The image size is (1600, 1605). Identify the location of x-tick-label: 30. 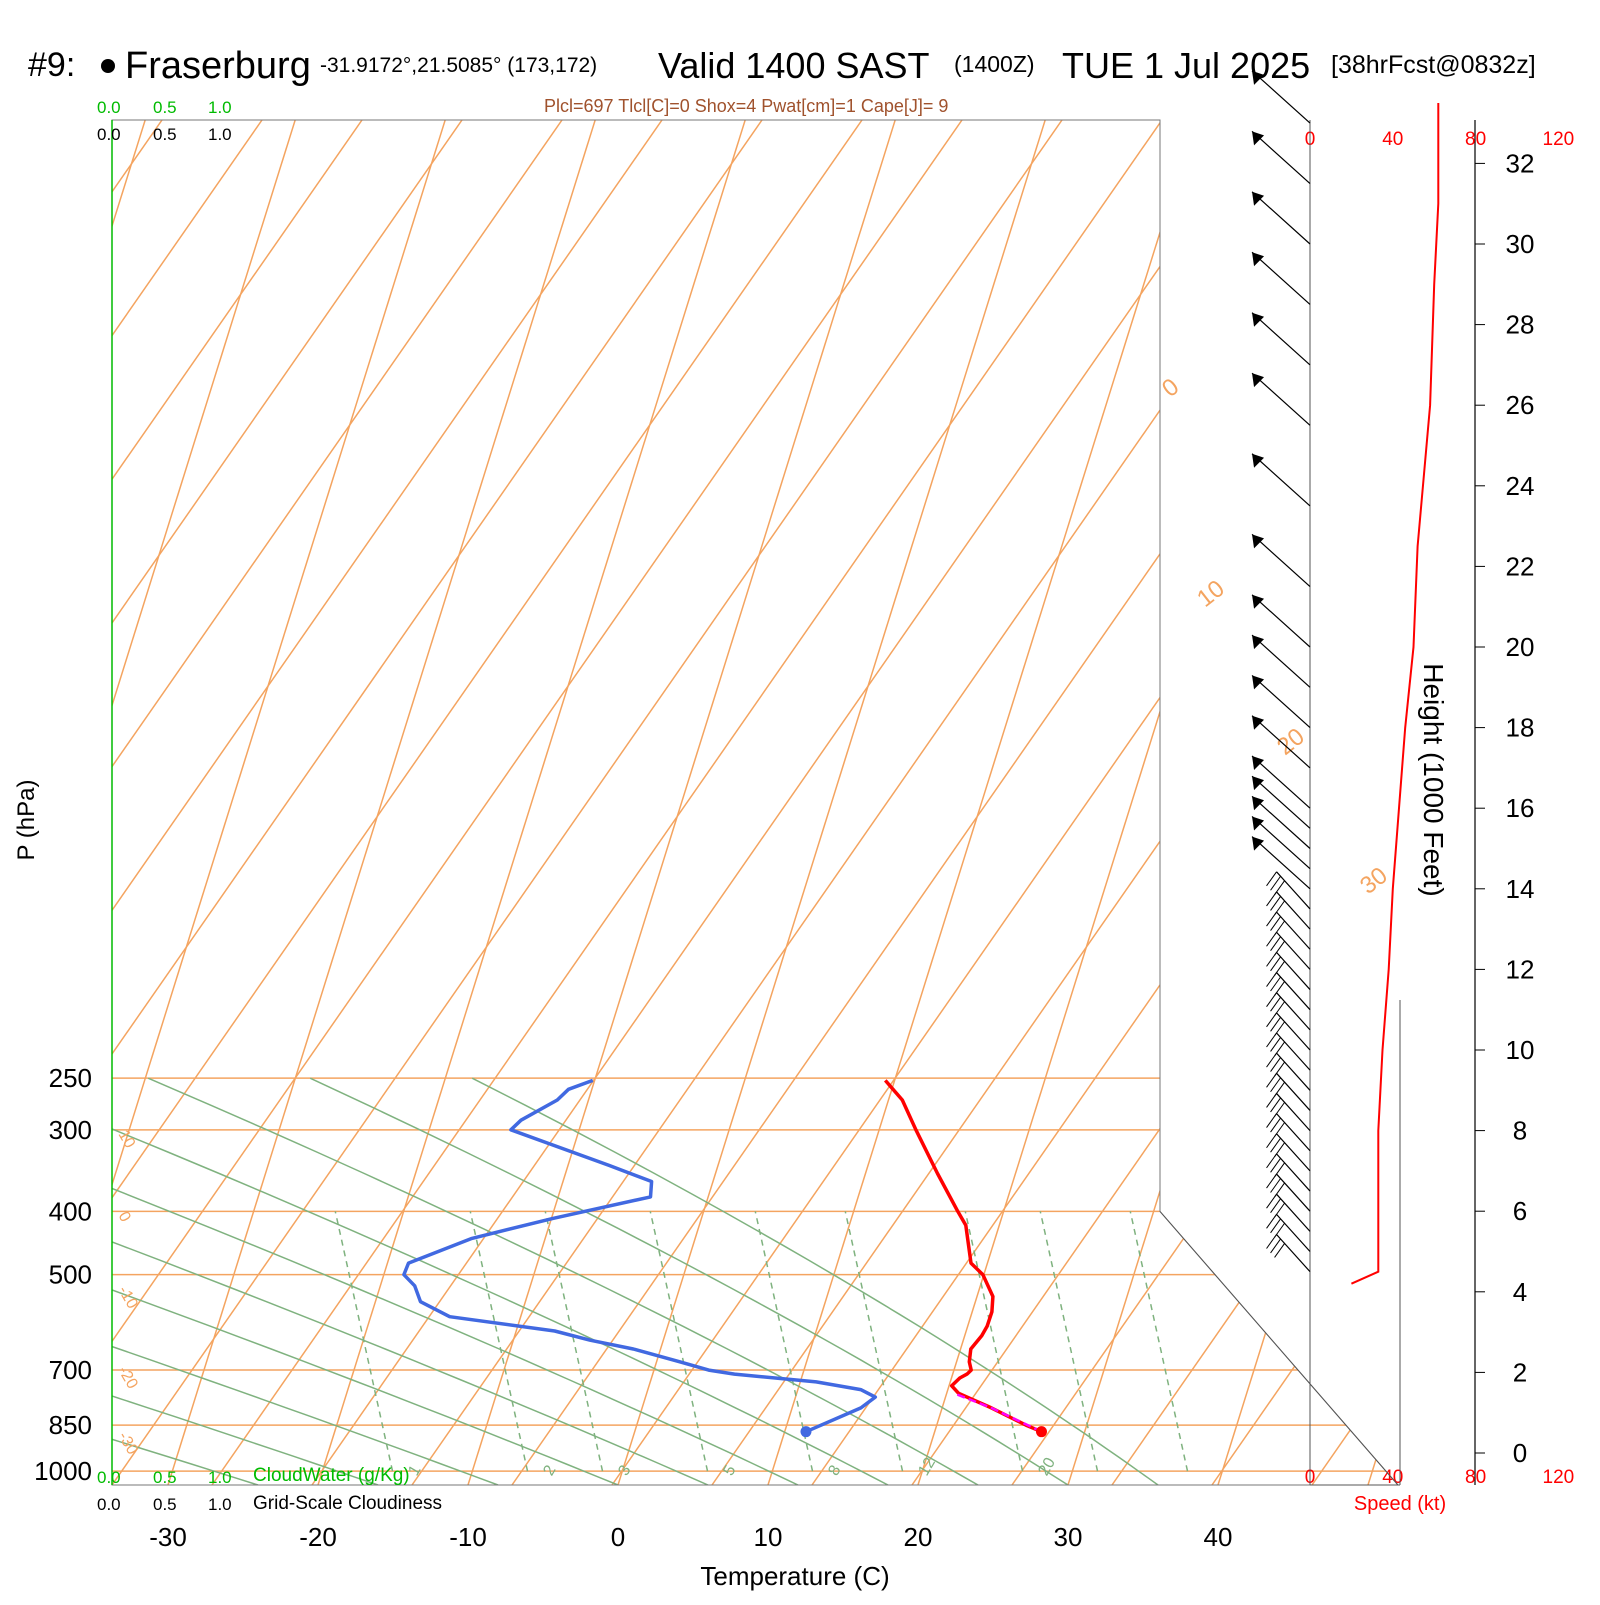
(1068, 1537).